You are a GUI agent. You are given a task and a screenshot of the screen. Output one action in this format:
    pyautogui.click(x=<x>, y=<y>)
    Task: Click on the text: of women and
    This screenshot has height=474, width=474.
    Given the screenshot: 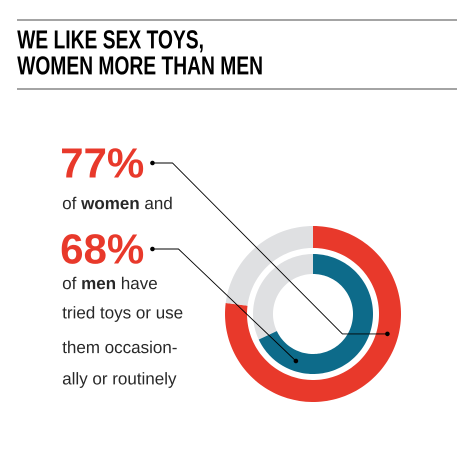 What is the action you would take?
    pyautogui.click(x=117, y=203)
    